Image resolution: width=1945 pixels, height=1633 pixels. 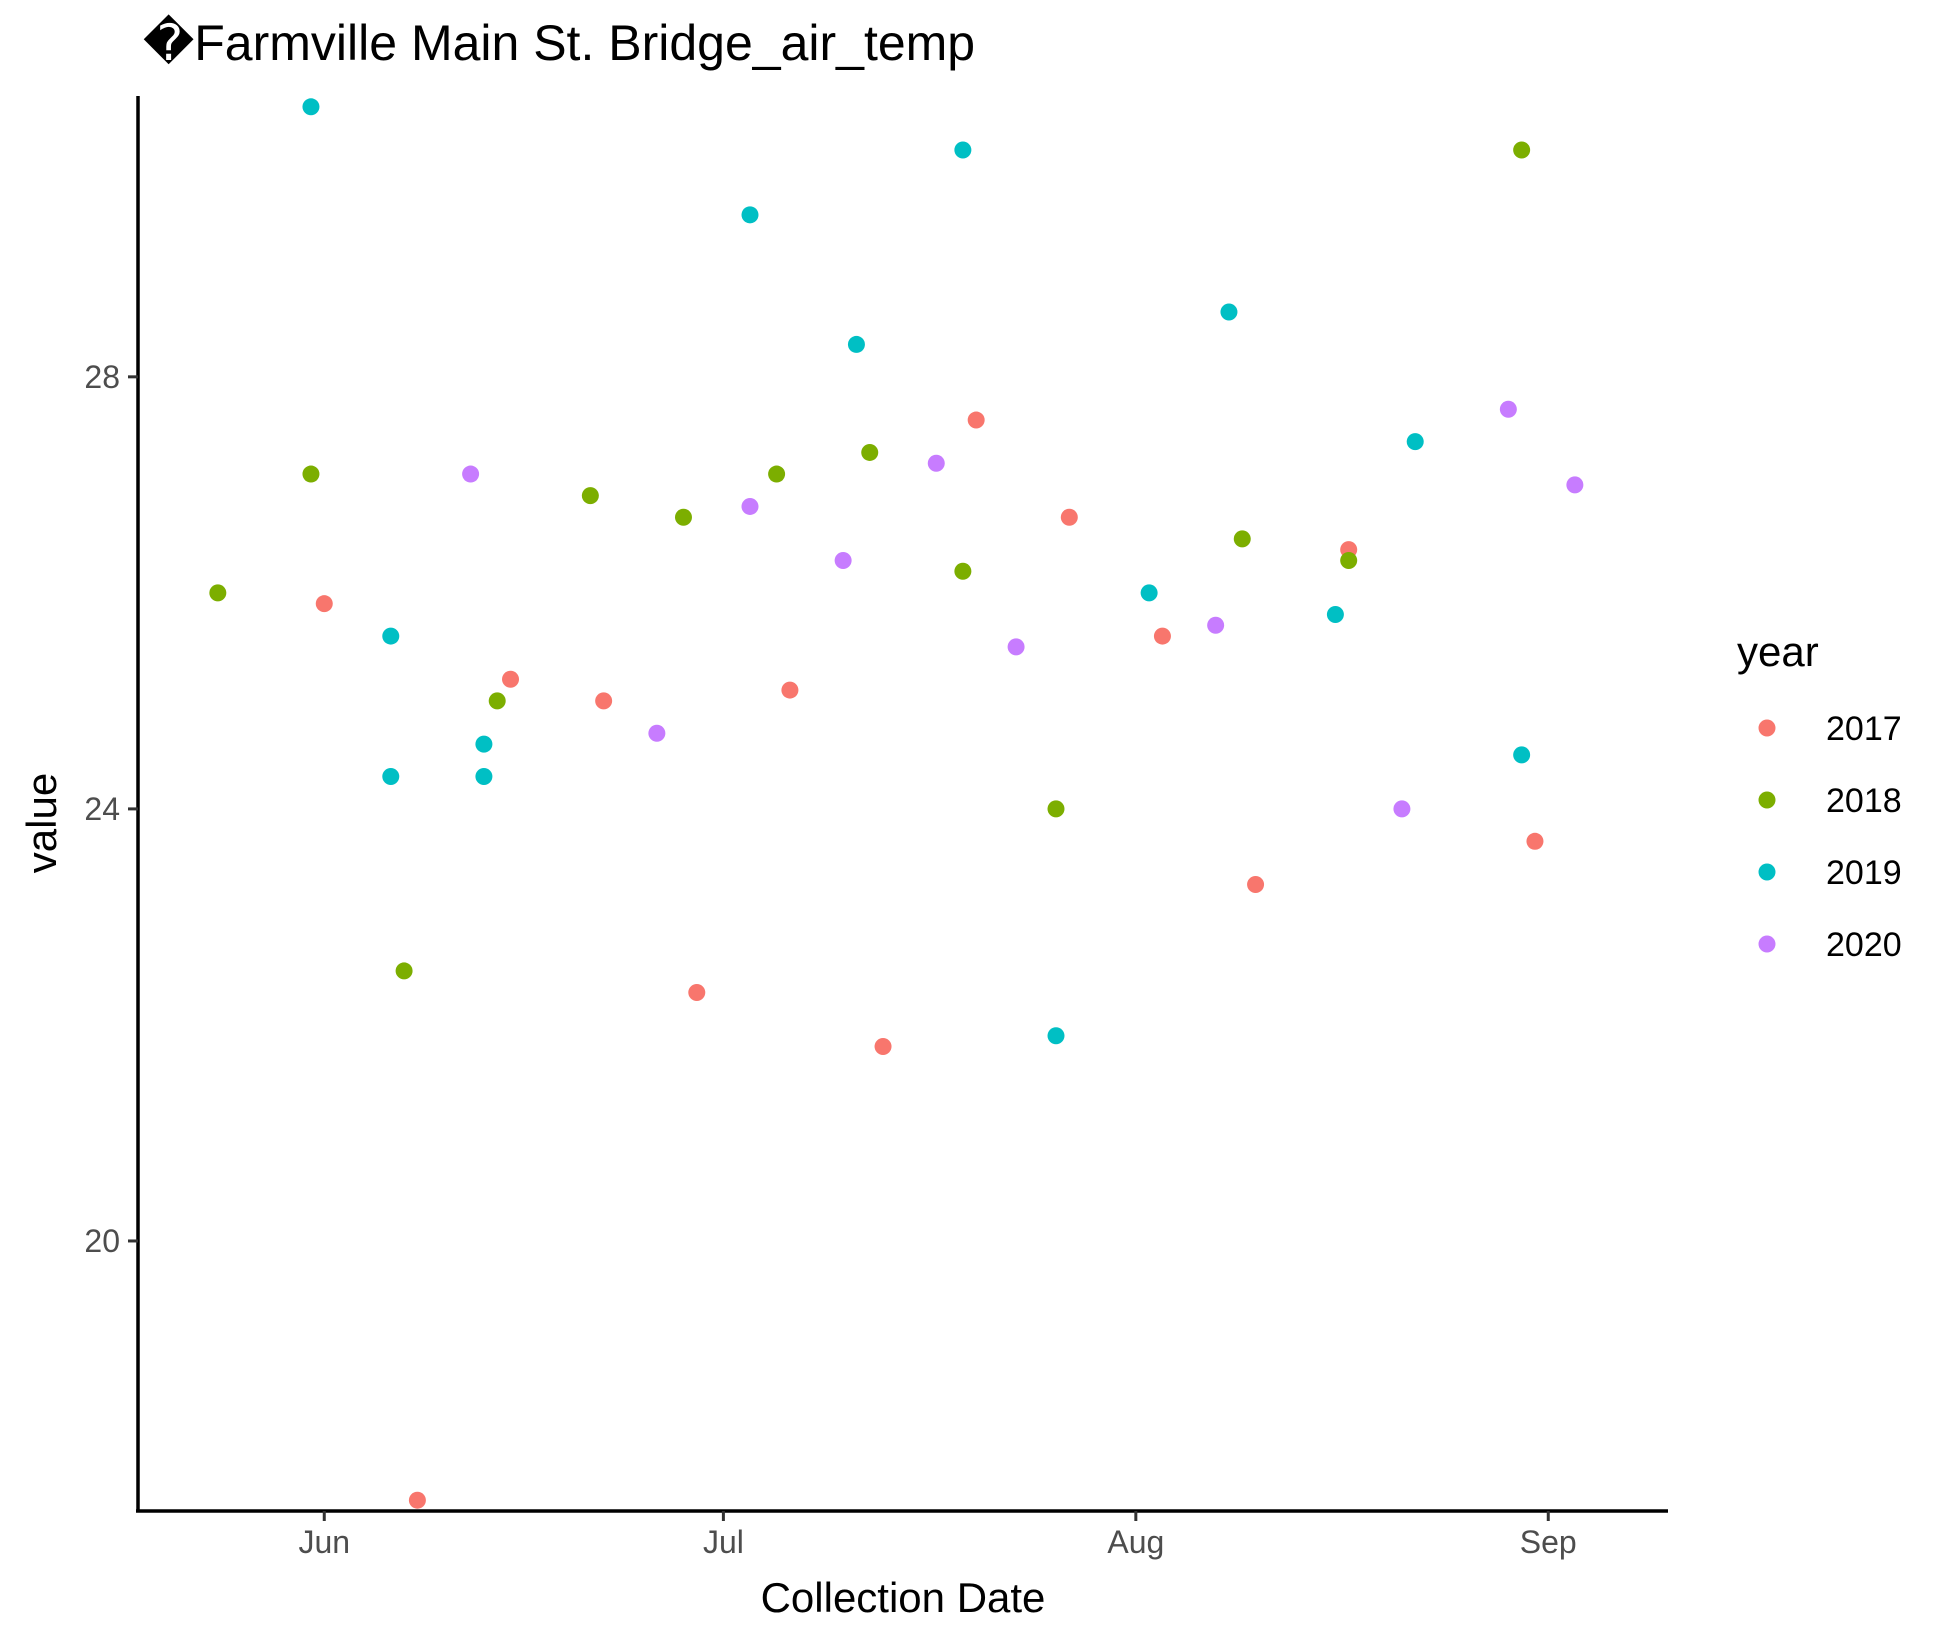 I want to click on y-tick-label: 20, so click(x=102, y=1241).